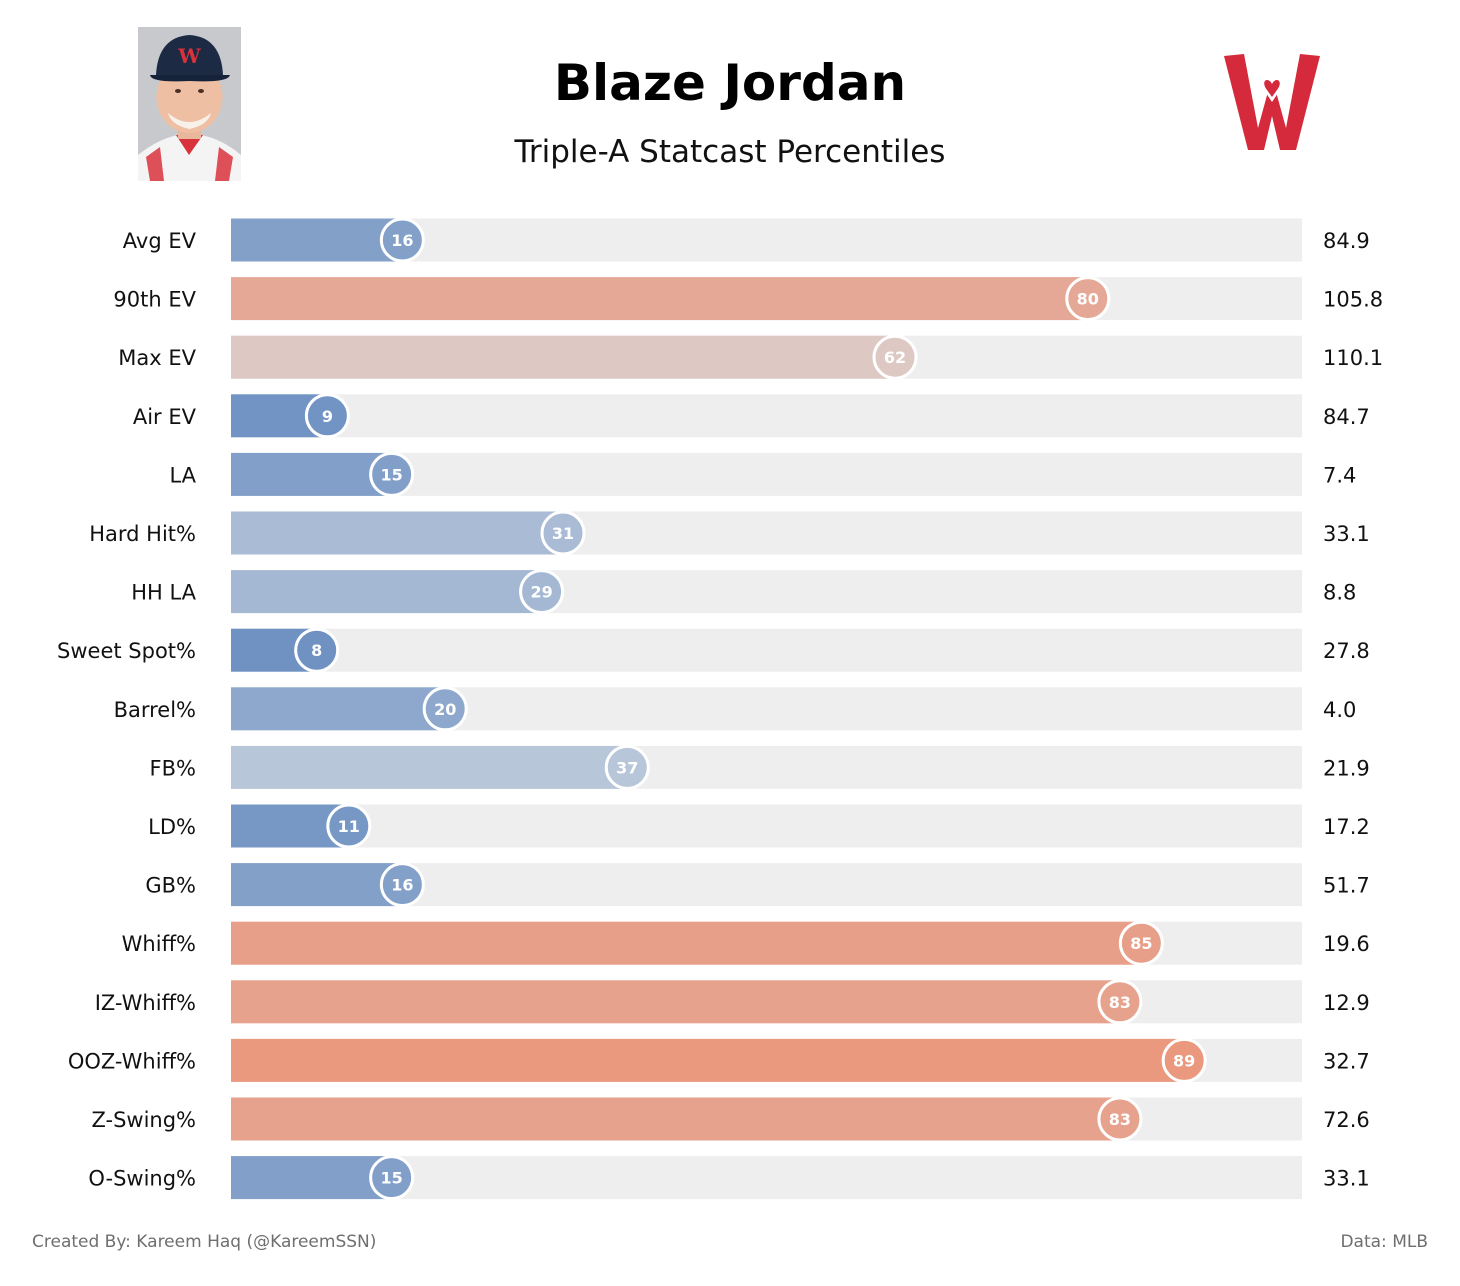  I want to click on percentile-label: 29, so click(541, 592).